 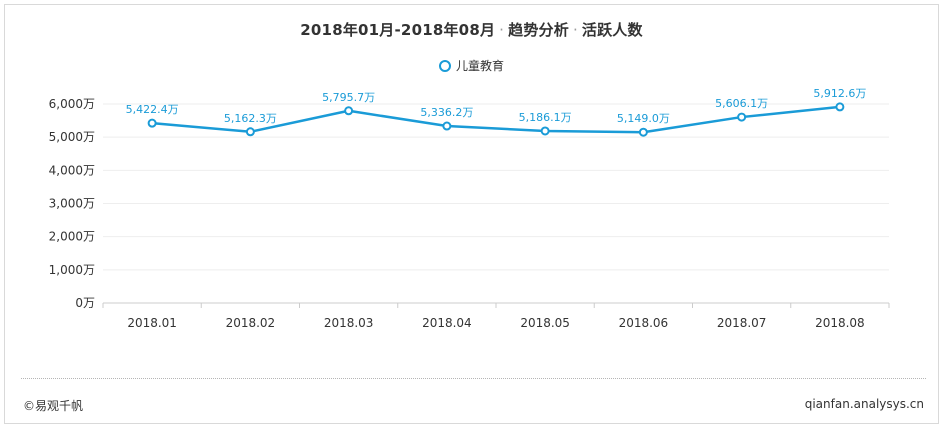 I want to click on y-tick-label: 2,000万, so click(x=72, y=237).